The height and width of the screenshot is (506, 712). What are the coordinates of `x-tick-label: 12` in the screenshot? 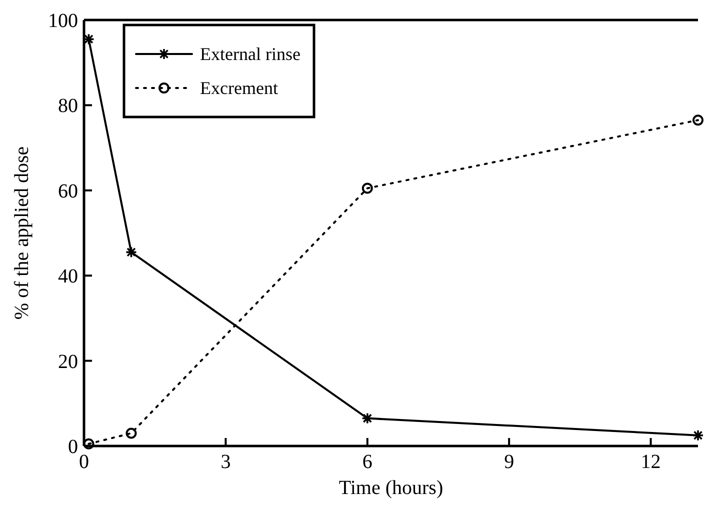 It's located at (650, 462).